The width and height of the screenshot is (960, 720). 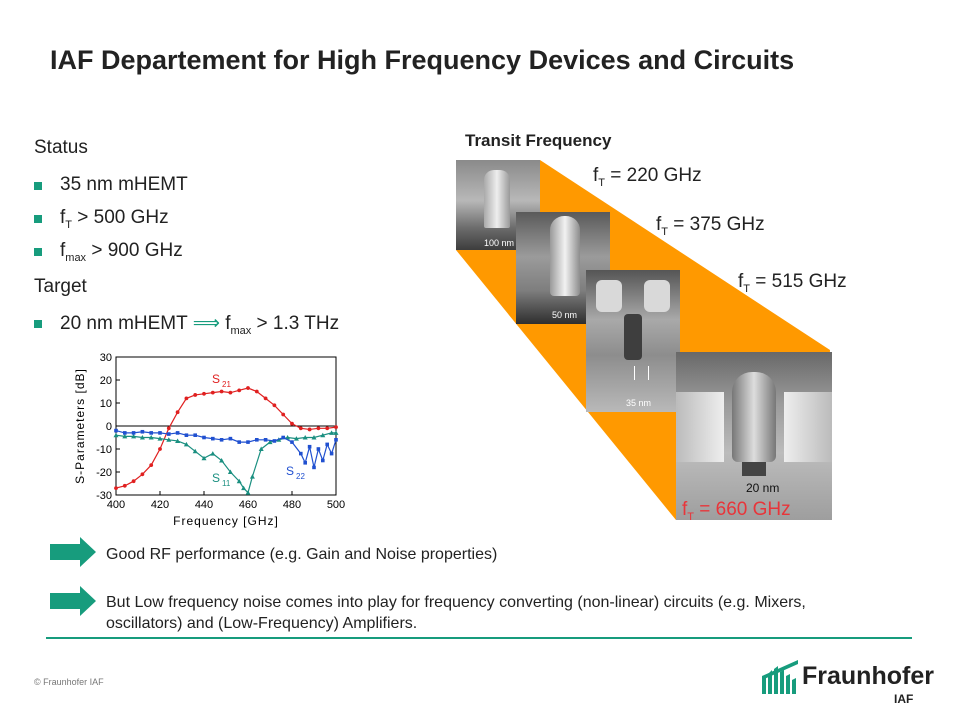 I want to click on y-tick-label: 0, so click(x=109, y=427).